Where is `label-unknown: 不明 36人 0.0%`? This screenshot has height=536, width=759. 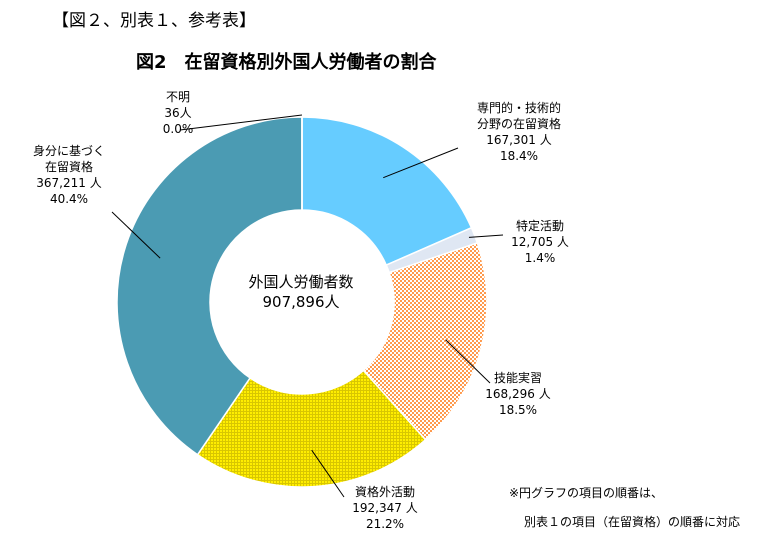 label-unknown: 不明 36人 0.0% is located at coordinates (178, 113).